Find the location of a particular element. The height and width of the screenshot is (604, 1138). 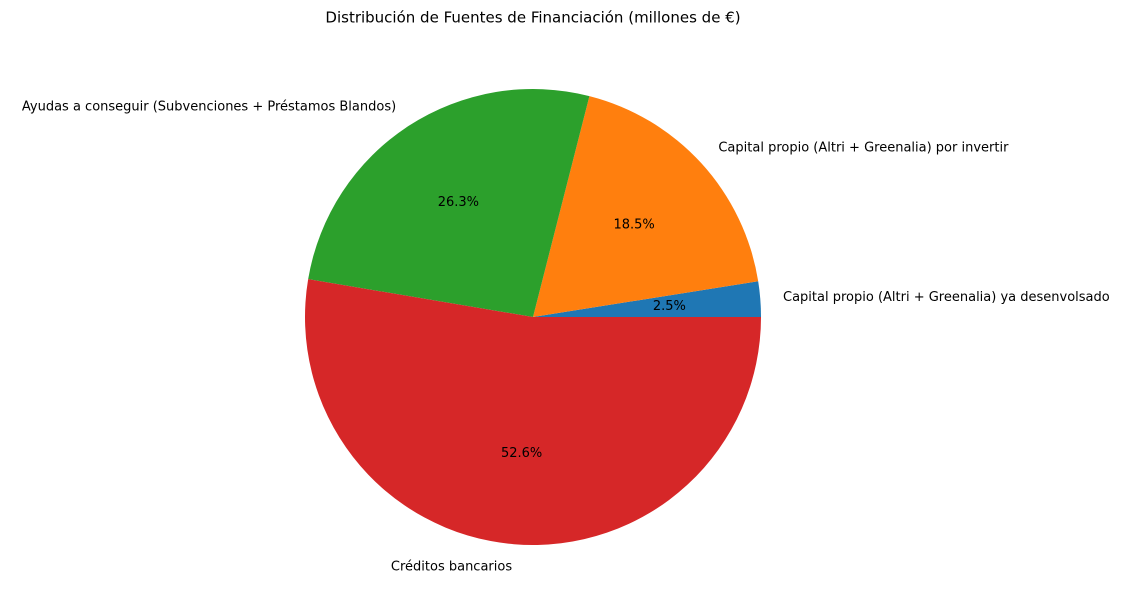

percent-label: 2.5% is located at coordinates (669, 306).